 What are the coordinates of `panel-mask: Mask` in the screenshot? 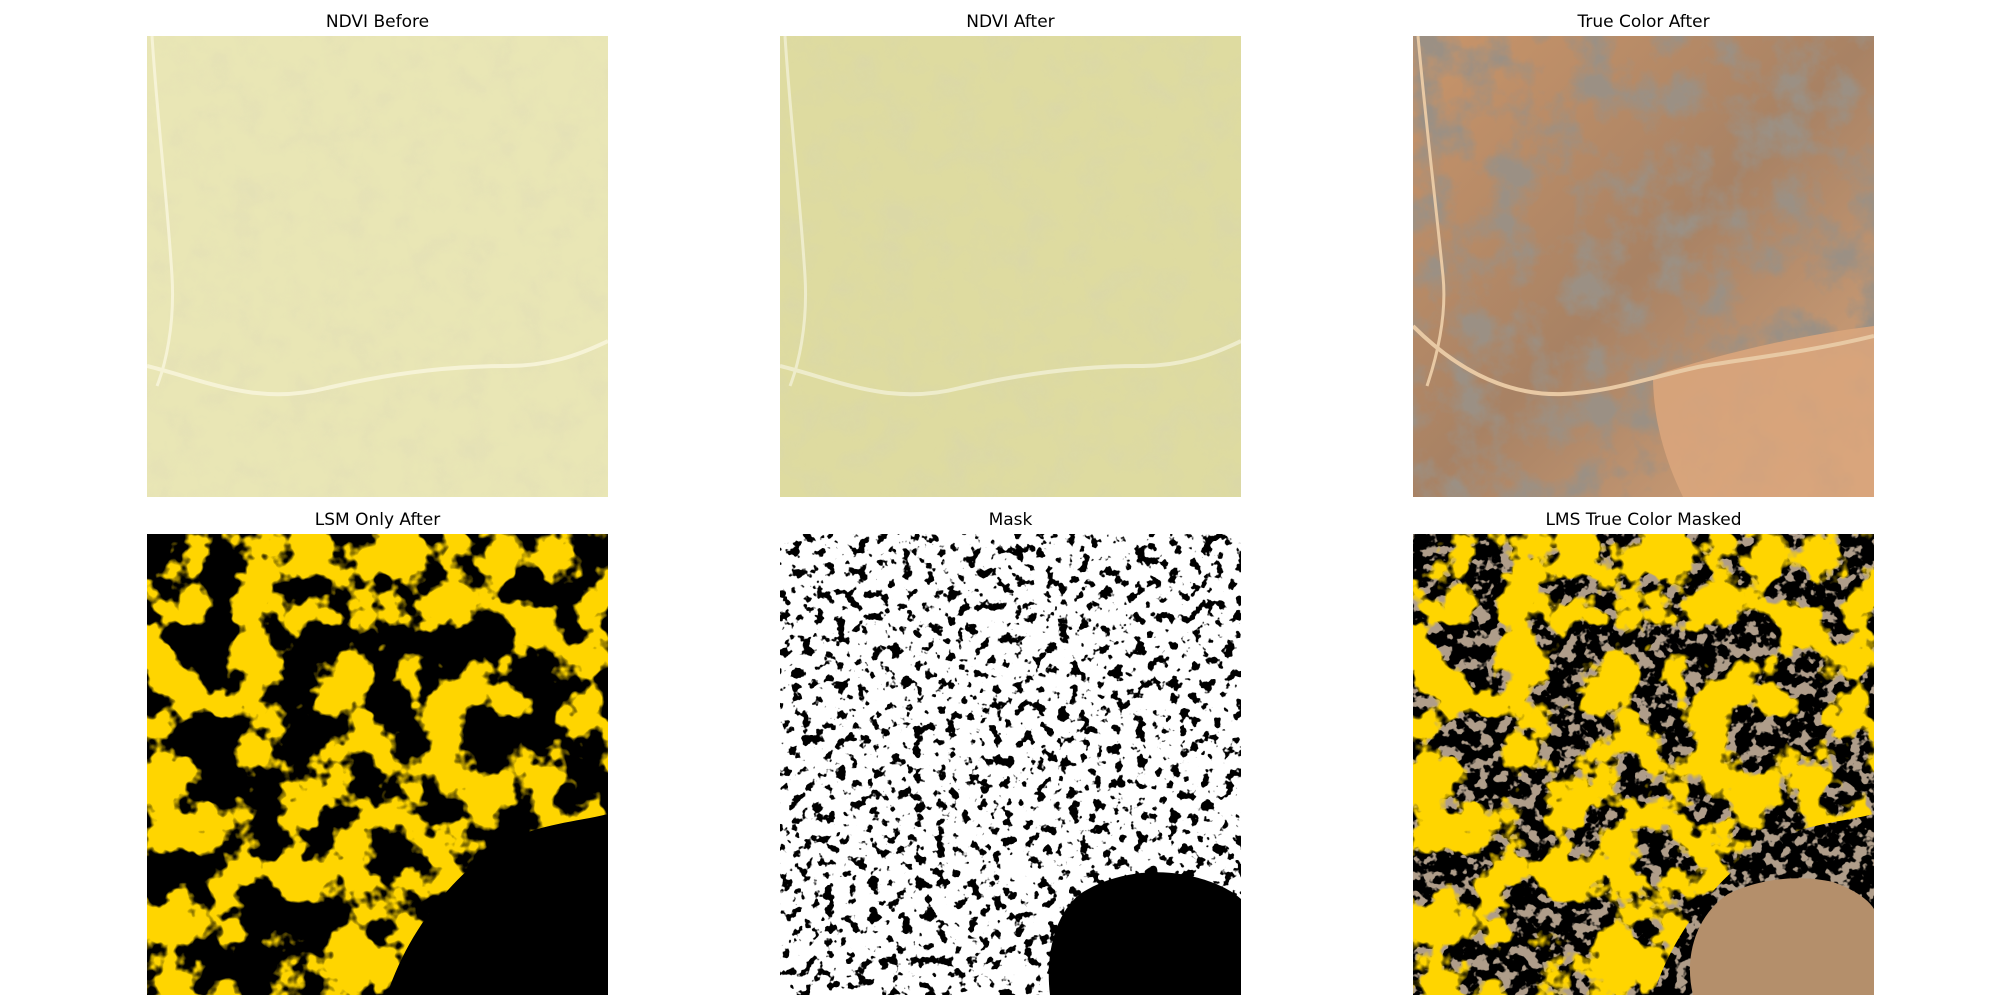 It's located at (1010, 746).